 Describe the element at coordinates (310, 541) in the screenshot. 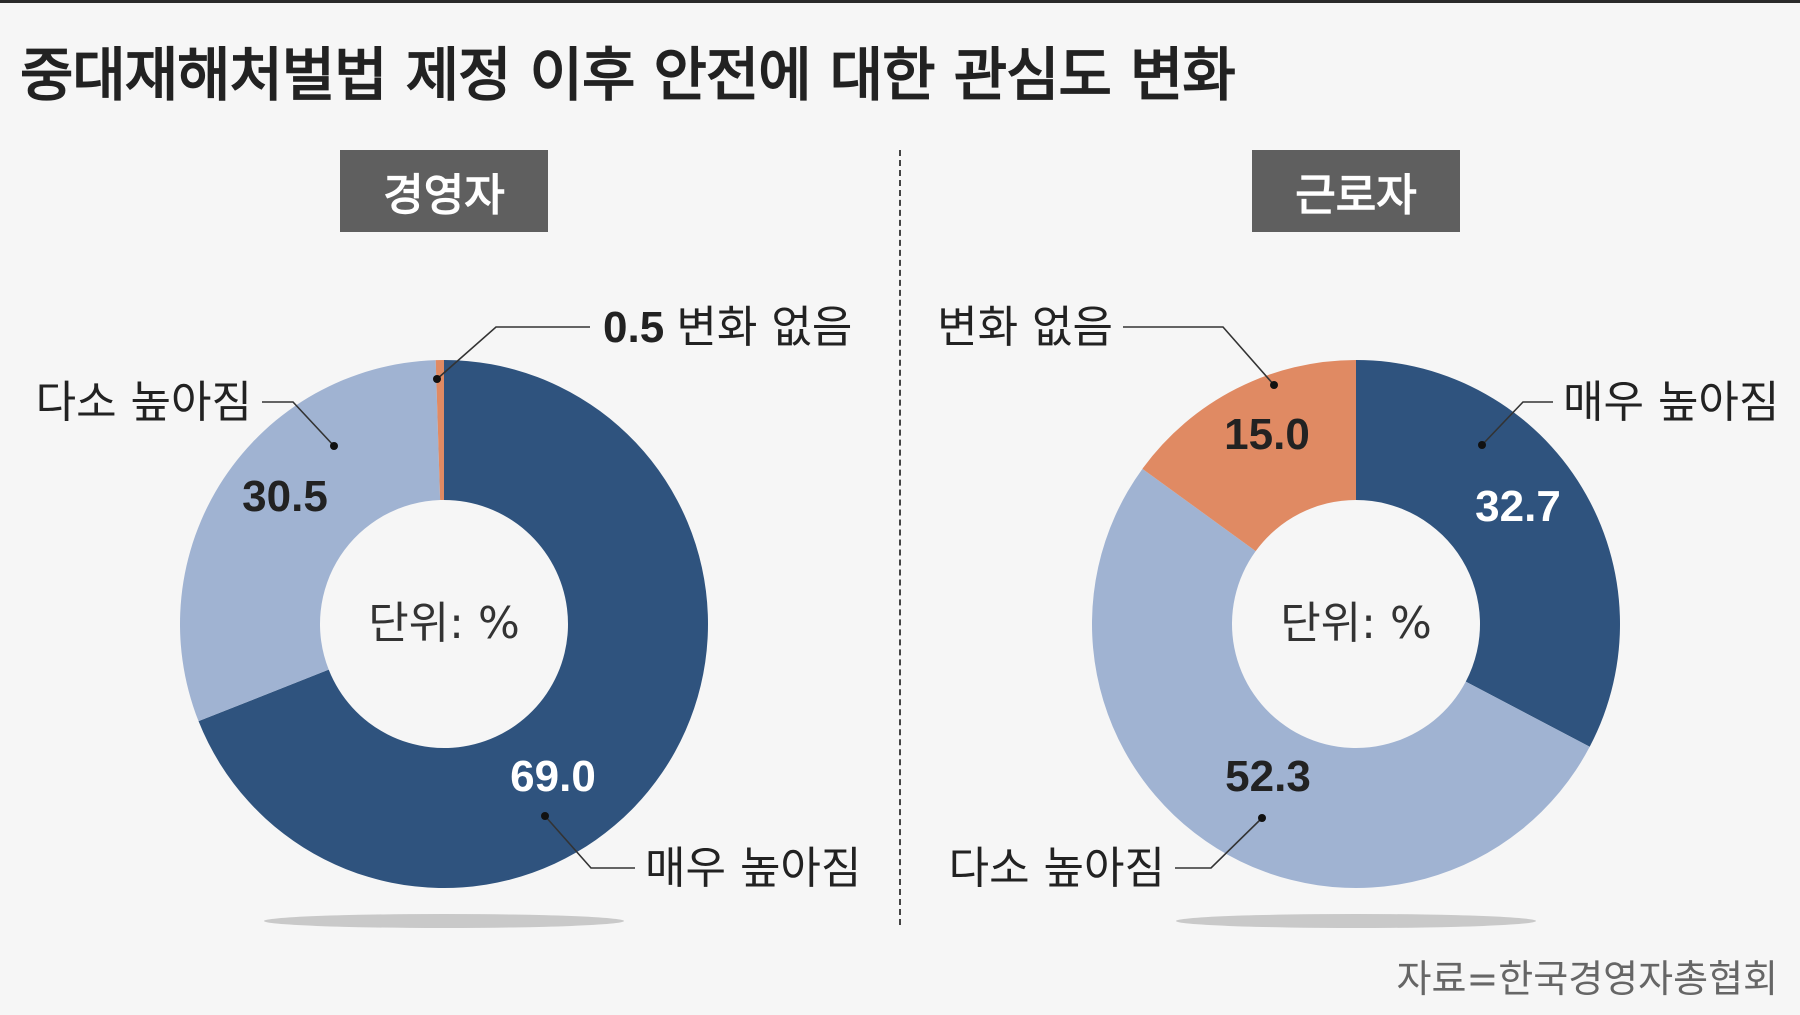

I see `slice-somewhat-increased-managers` at that location.